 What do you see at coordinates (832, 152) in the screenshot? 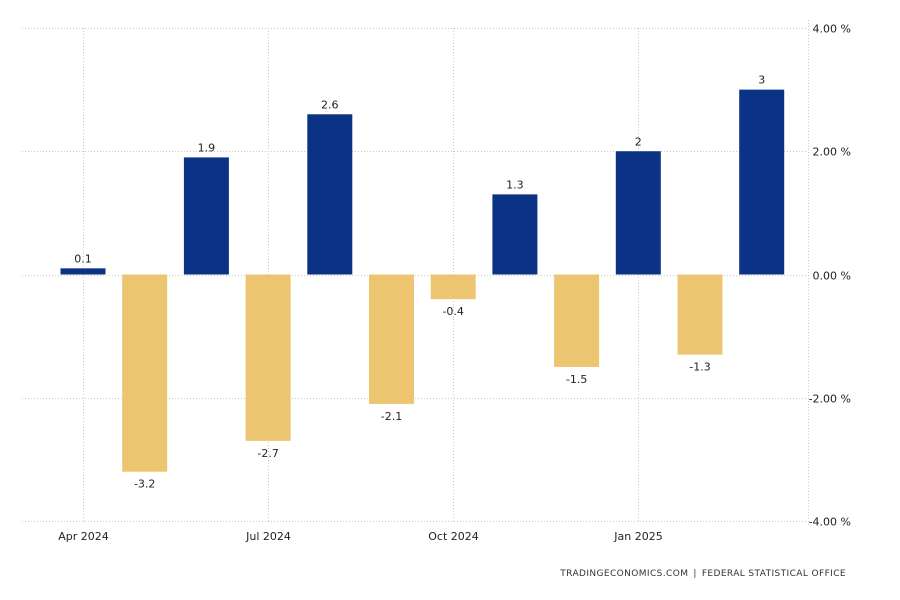
I see `y-tick-label: 2.00 %` at bounding box center [832, 152].